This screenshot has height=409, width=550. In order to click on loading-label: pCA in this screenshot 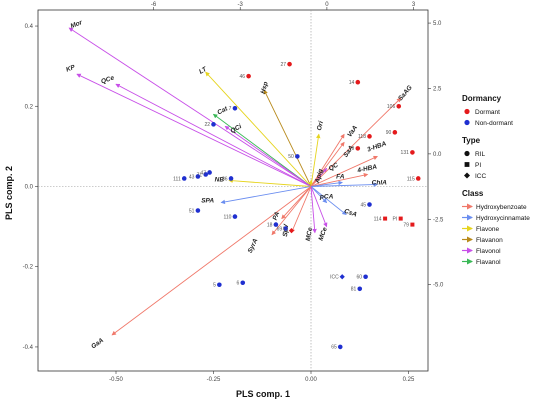, I will do `click(326, 197)`.